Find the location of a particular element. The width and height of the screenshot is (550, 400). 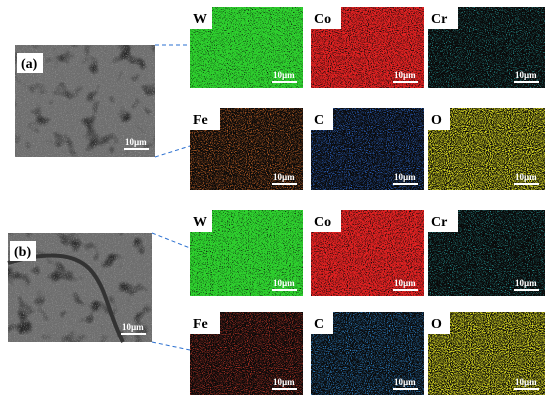

sem-panel: (a) 10µm is located at coordinates (85, 101).